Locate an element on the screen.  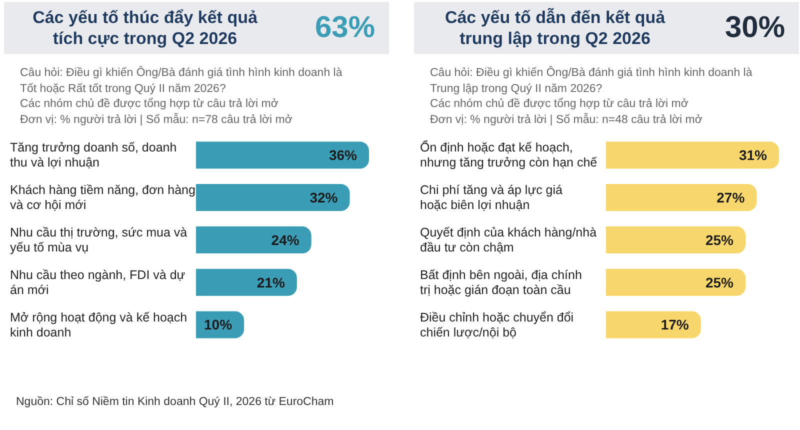
data-label: 31% is located at coordinates (753, 155).